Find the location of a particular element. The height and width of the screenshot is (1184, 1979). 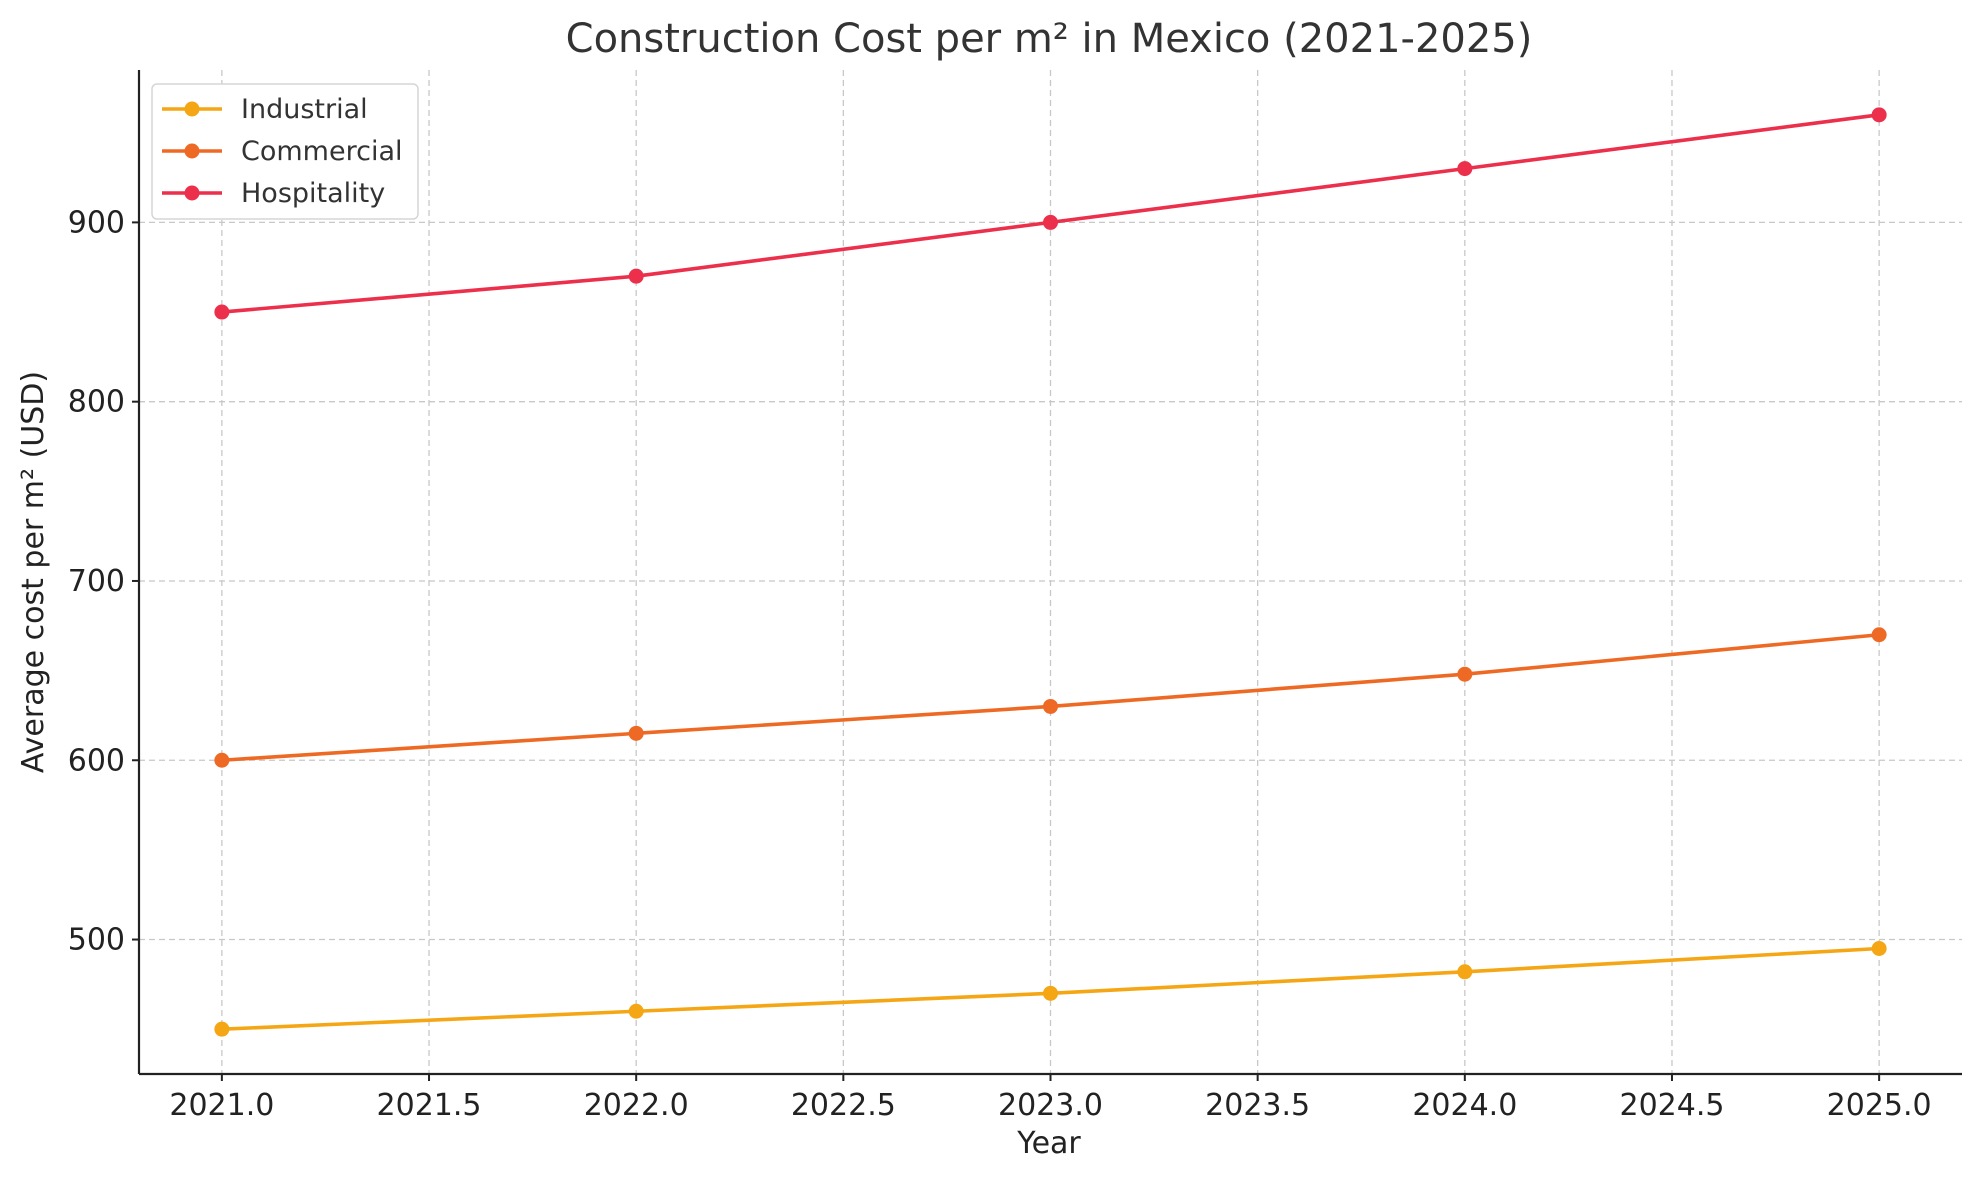

legend-box is located at coordinates (285, 151).